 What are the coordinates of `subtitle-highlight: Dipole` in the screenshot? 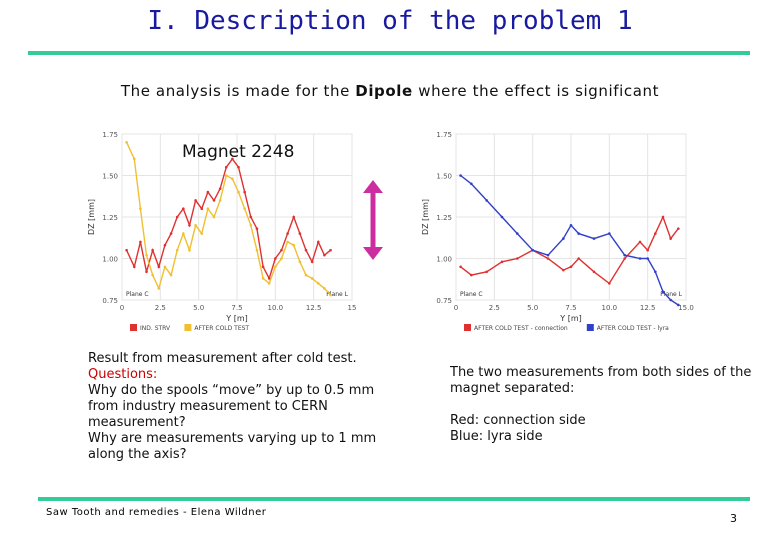 It's located at (384, 91).